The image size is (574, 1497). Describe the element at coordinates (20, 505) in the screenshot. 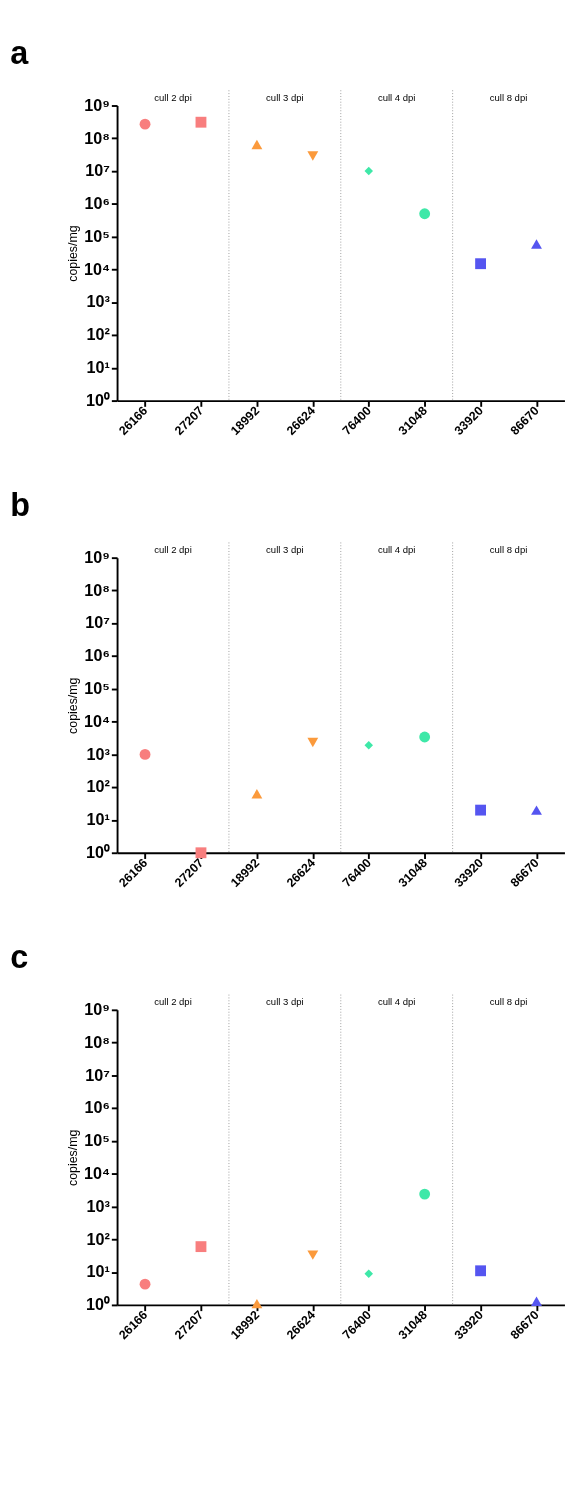

I see `chart-title: b` at that location.